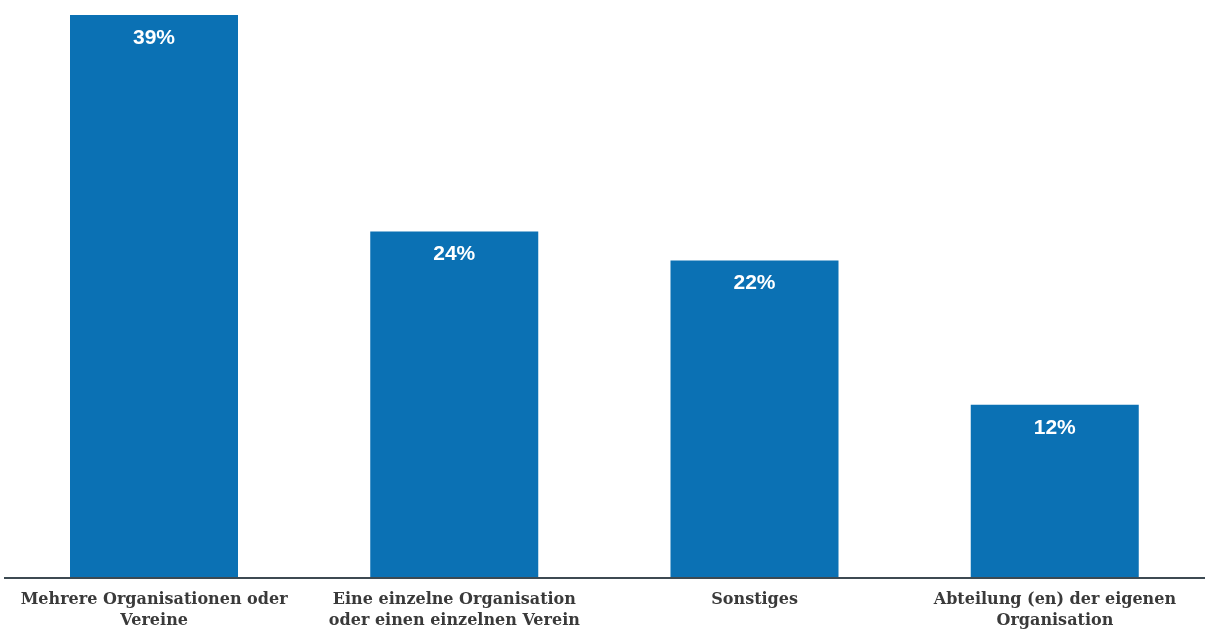 The width and height of the screenshot is (1205, 642). What do you see at coordinates (454, 609) in the screenshot?
I see `x-tick-label: Eine einzelne Organisation oder einen einzelnen Verein` at bounding box center [454, 609].